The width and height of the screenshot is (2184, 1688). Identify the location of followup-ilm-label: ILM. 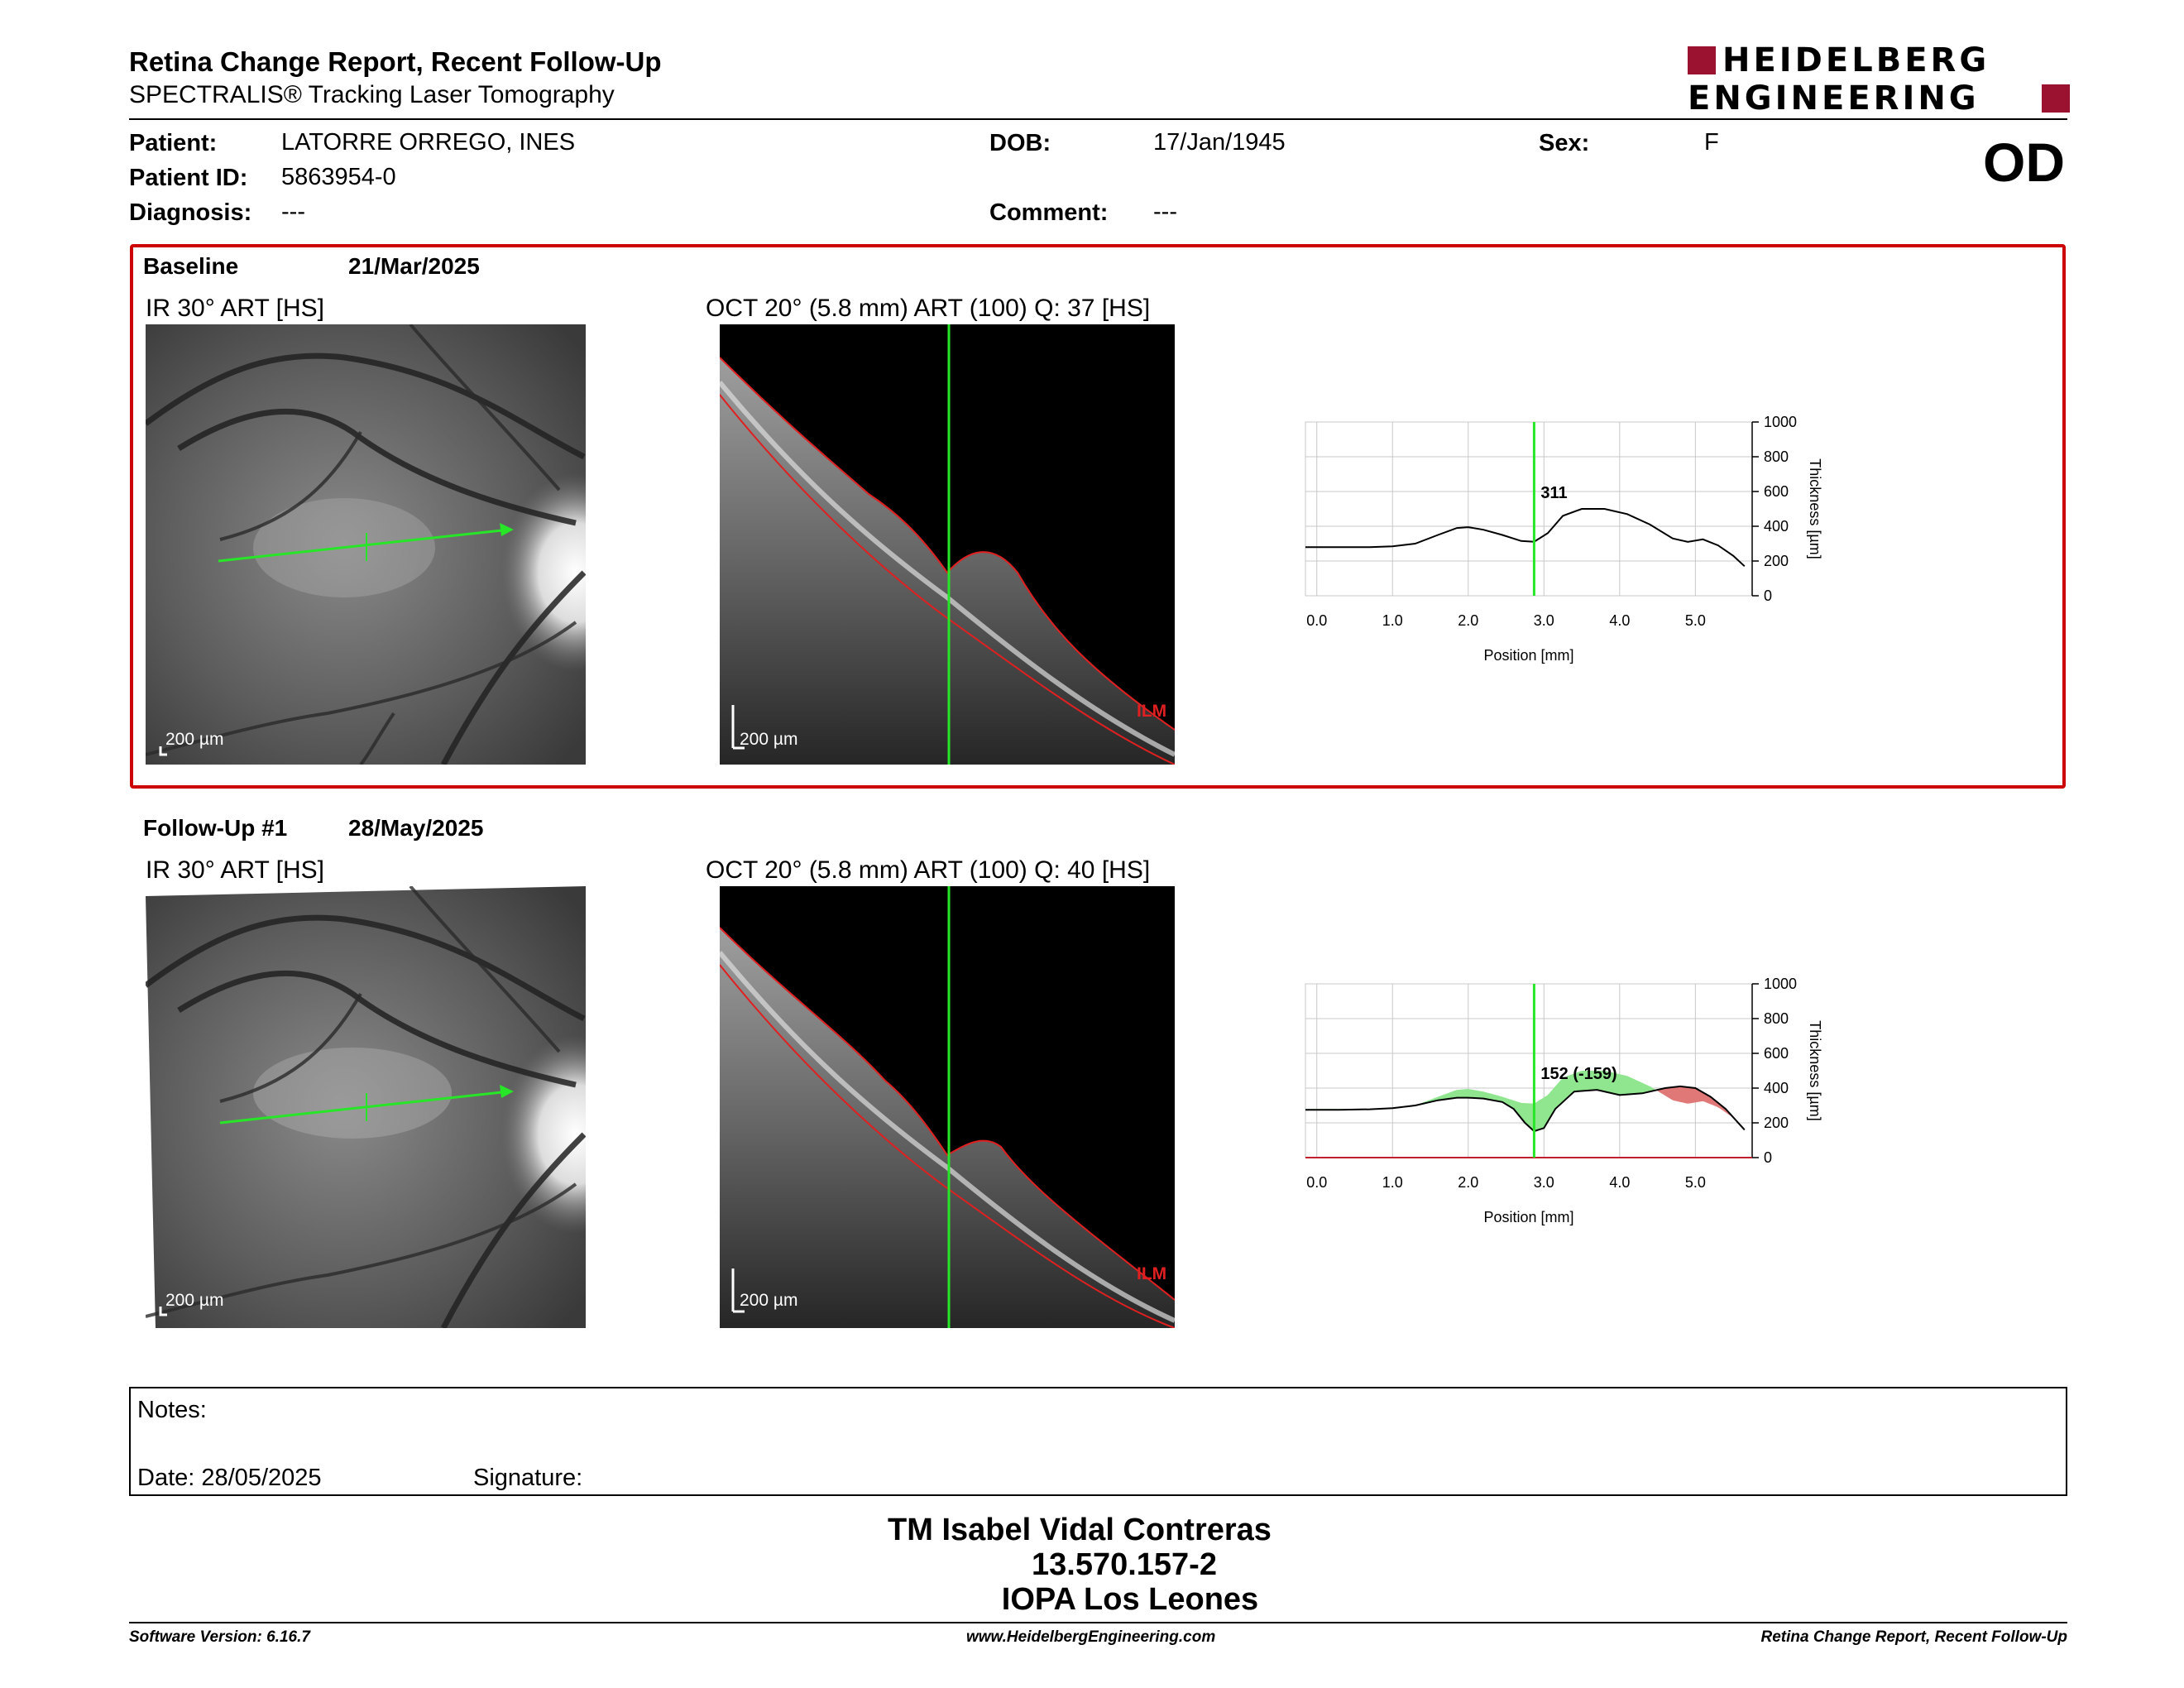
(1152, 1273).